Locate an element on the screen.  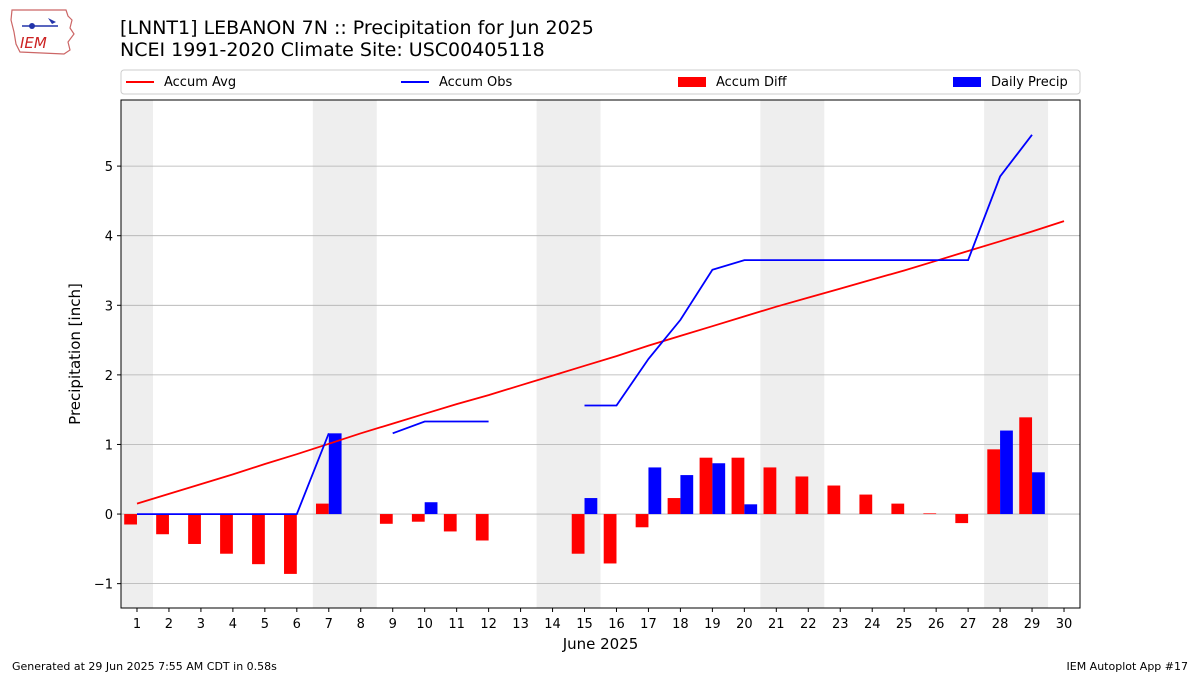
y-tick-label-5: 5 is located at coordinates (109, 167).